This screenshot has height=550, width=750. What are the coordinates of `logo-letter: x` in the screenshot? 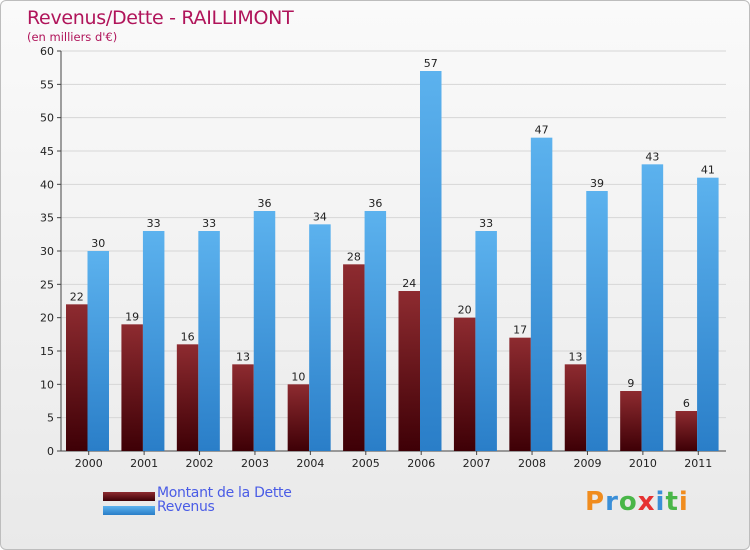 It's located at (646, 502).